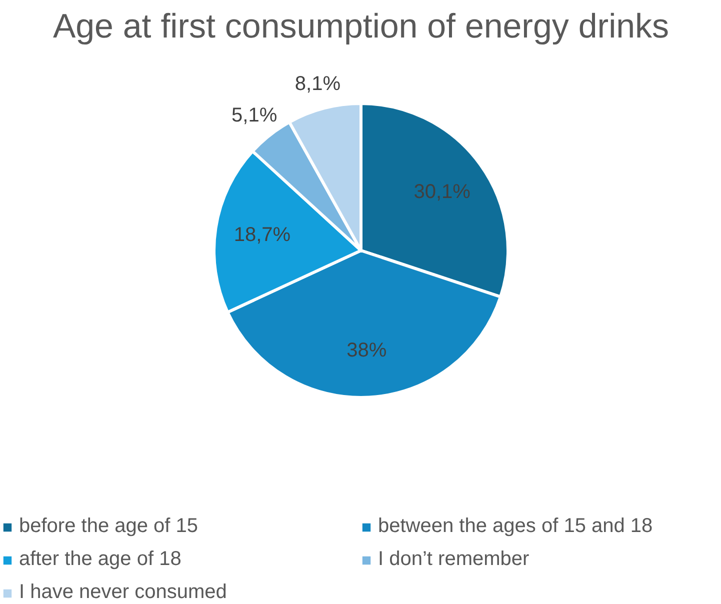 The image size is (721, 604). What do you see at coordinates (100, 559) in the screenshot?
I see `legend-label: after the age of 18` at bounding box center [100, 559].